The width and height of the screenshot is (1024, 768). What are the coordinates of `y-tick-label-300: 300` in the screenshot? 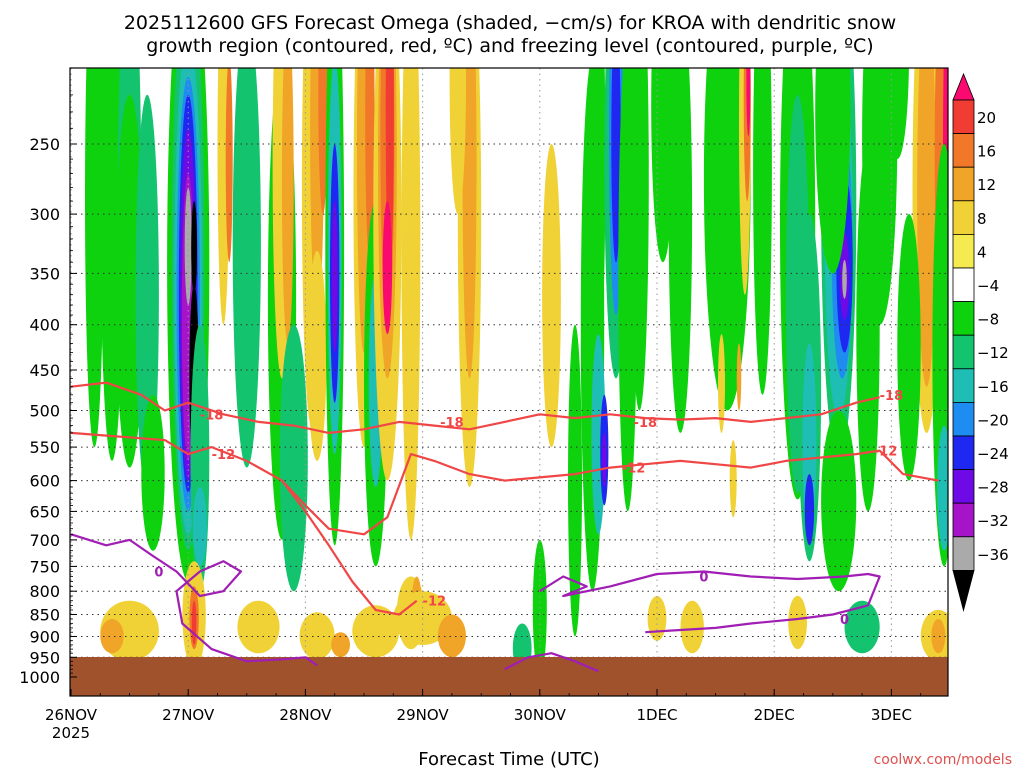 It's located at (44, 214).